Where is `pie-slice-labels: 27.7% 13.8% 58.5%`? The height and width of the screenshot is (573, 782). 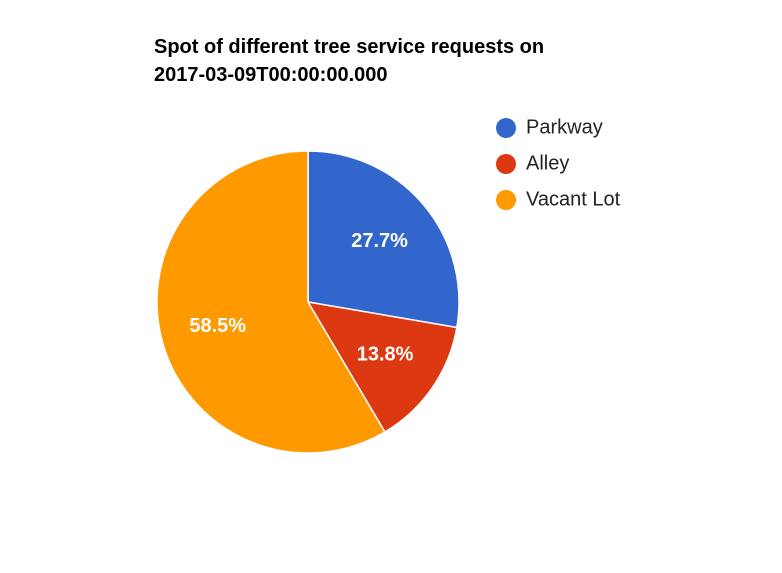 pie-slice-labels: 27.7% 13.8% 58.5% is located at coordinates (301, 297).